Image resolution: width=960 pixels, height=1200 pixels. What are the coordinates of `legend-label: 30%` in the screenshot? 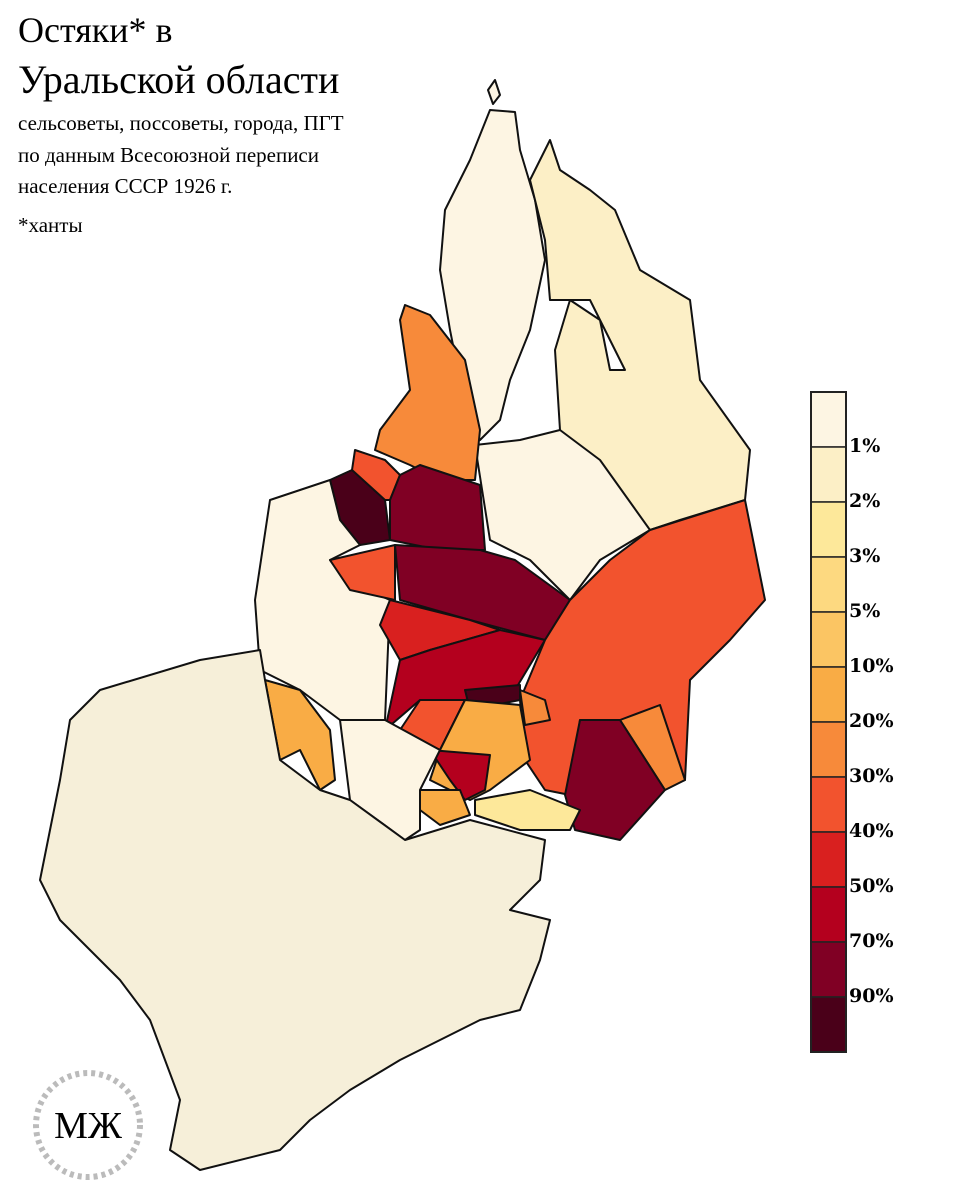 It's located at (871, 776).